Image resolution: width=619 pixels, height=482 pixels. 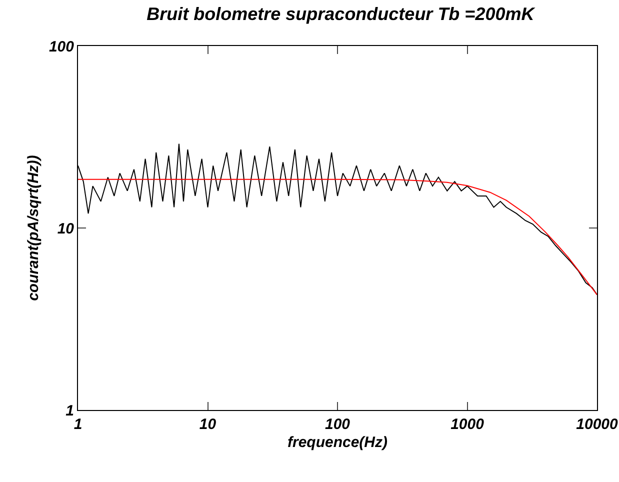 What do you see at coordinates (337, 424) in the screenshot?
I see `x-tick-label: 100` at bounding box center [337, 424].